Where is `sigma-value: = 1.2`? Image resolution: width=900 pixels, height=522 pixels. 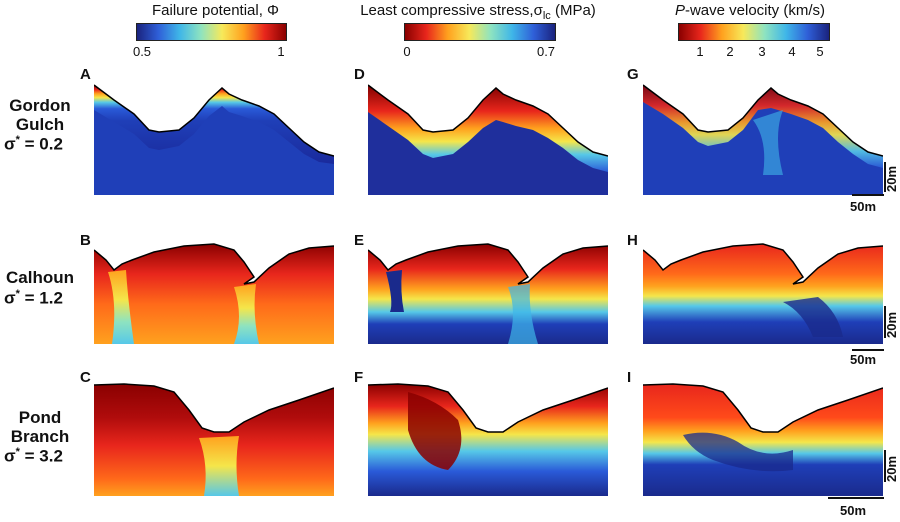 sigma-value: = 1.2 is located at coordinates (41, 298).